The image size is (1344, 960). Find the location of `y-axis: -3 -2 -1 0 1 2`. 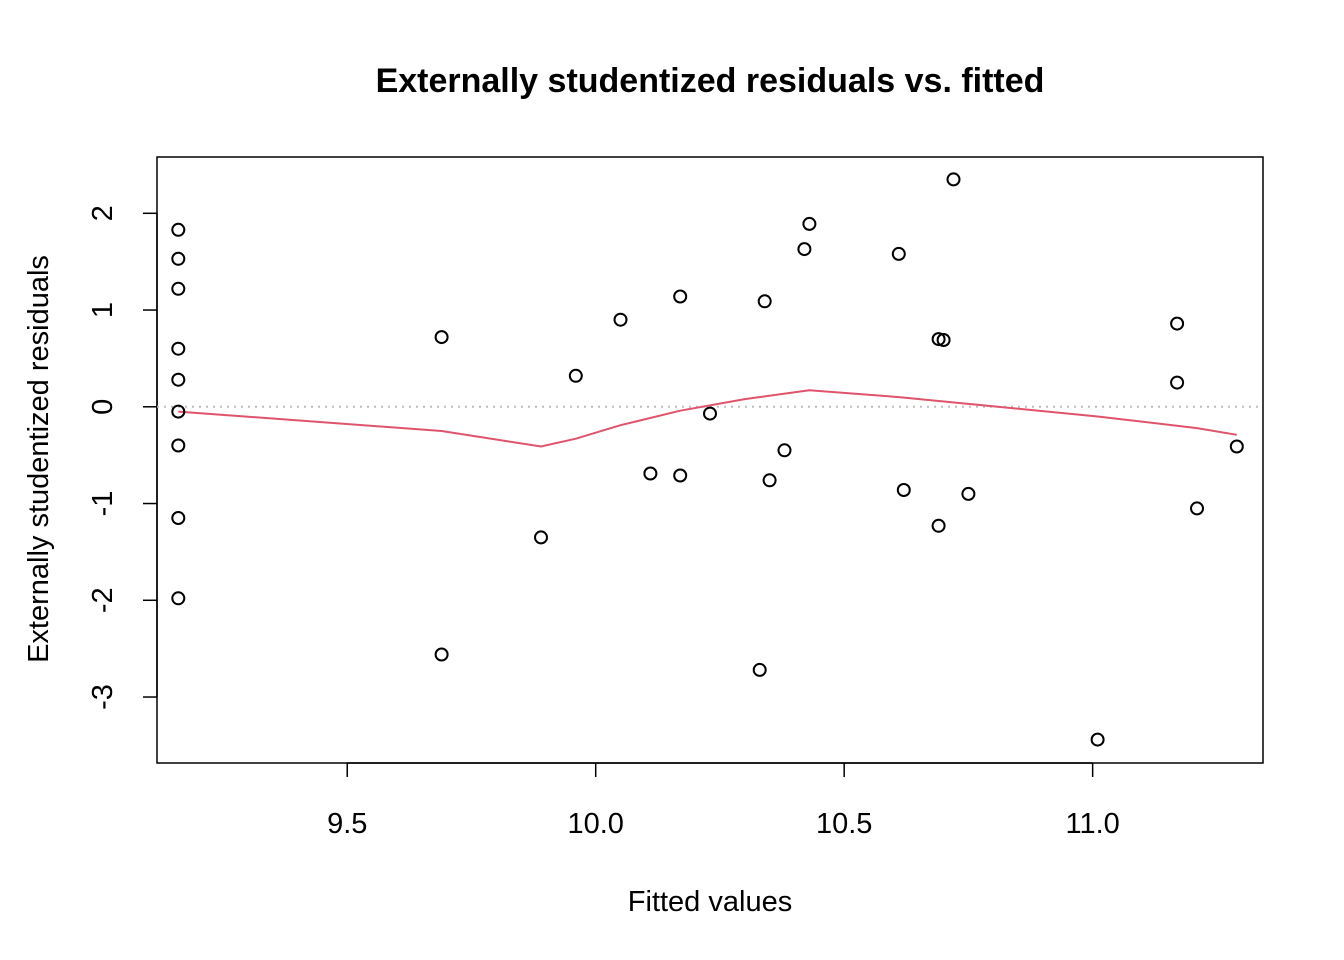

y-axis: -3 -2 -1 0 1 2 is located at coordinates (122, 457).